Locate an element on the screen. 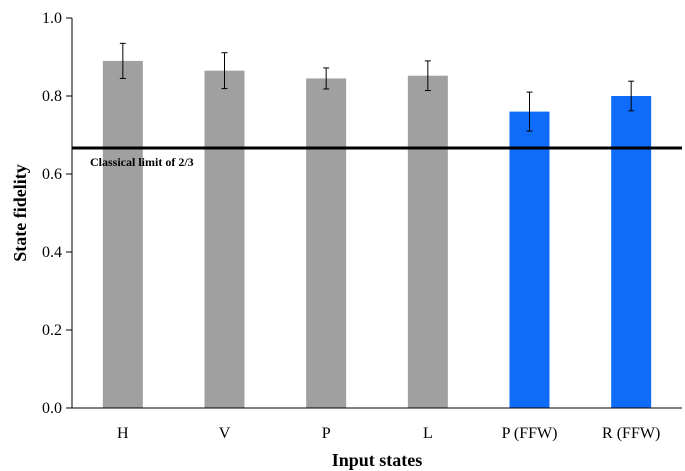 Image resolution: width=685 pixels, height=471 pixels. y-tick-label: 0.2 is located at coordinates (52, 330).